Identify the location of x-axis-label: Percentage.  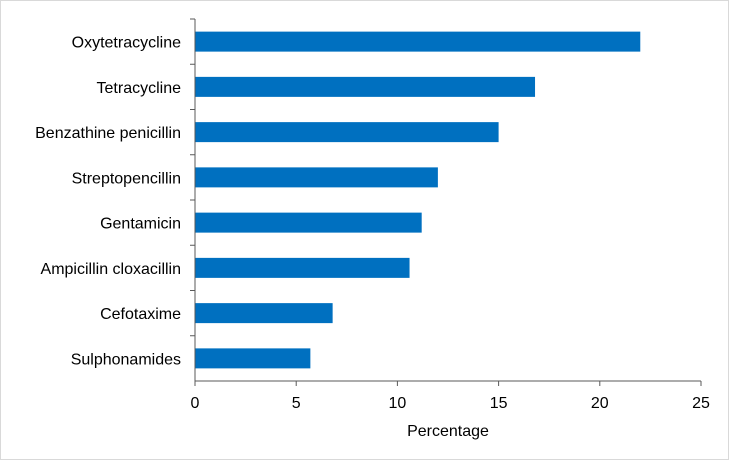
(448, 431).